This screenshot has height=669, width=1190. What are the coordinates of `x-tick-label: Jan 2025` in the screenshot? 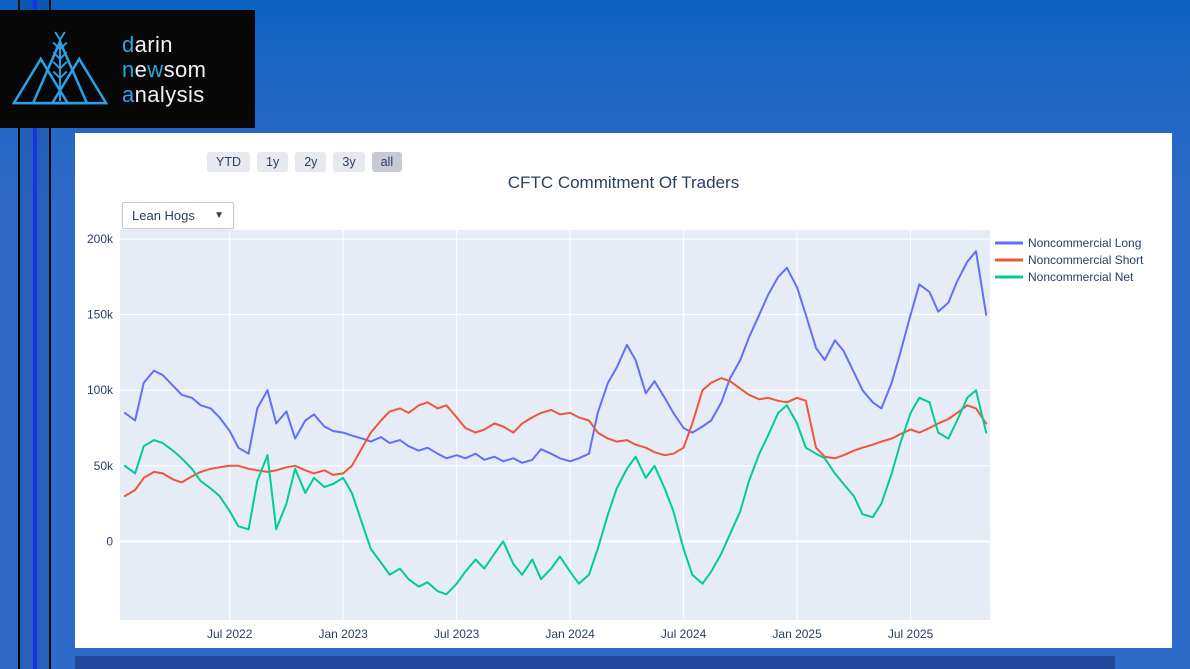 It's located at (797, 634).